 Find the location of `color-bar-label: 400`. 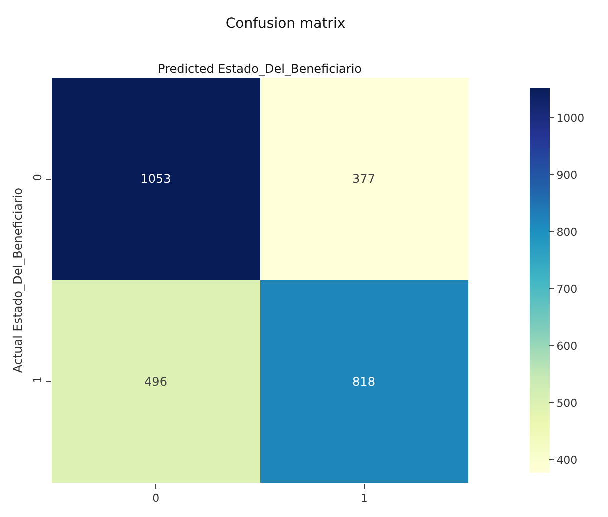

color-bar-label: 400 is located at coordinates (567, 460).